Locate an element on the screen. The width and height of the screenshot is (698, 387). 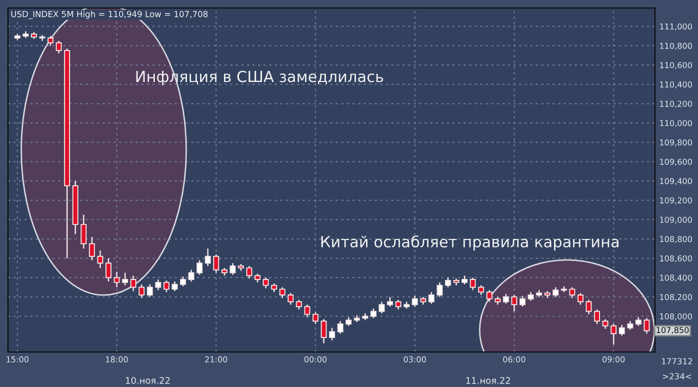
y-tick-label: 108,400 is located at coordinates (676, 278).